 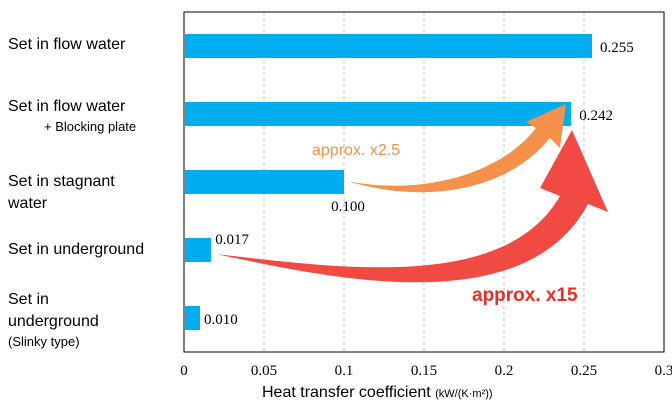 I want to click on category-label-underground: Set in underground, so click(x=76, y=249).